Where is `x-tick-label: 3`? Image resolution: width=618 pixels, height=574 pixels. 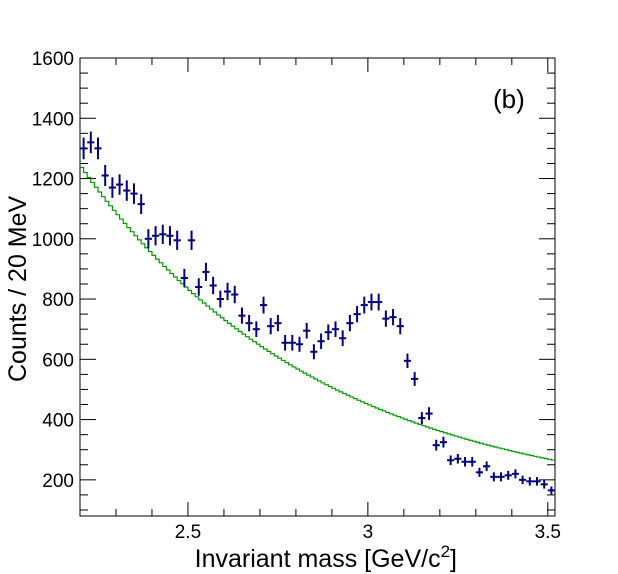
x-tick-label: 3 is located at coordinates (368, 532).